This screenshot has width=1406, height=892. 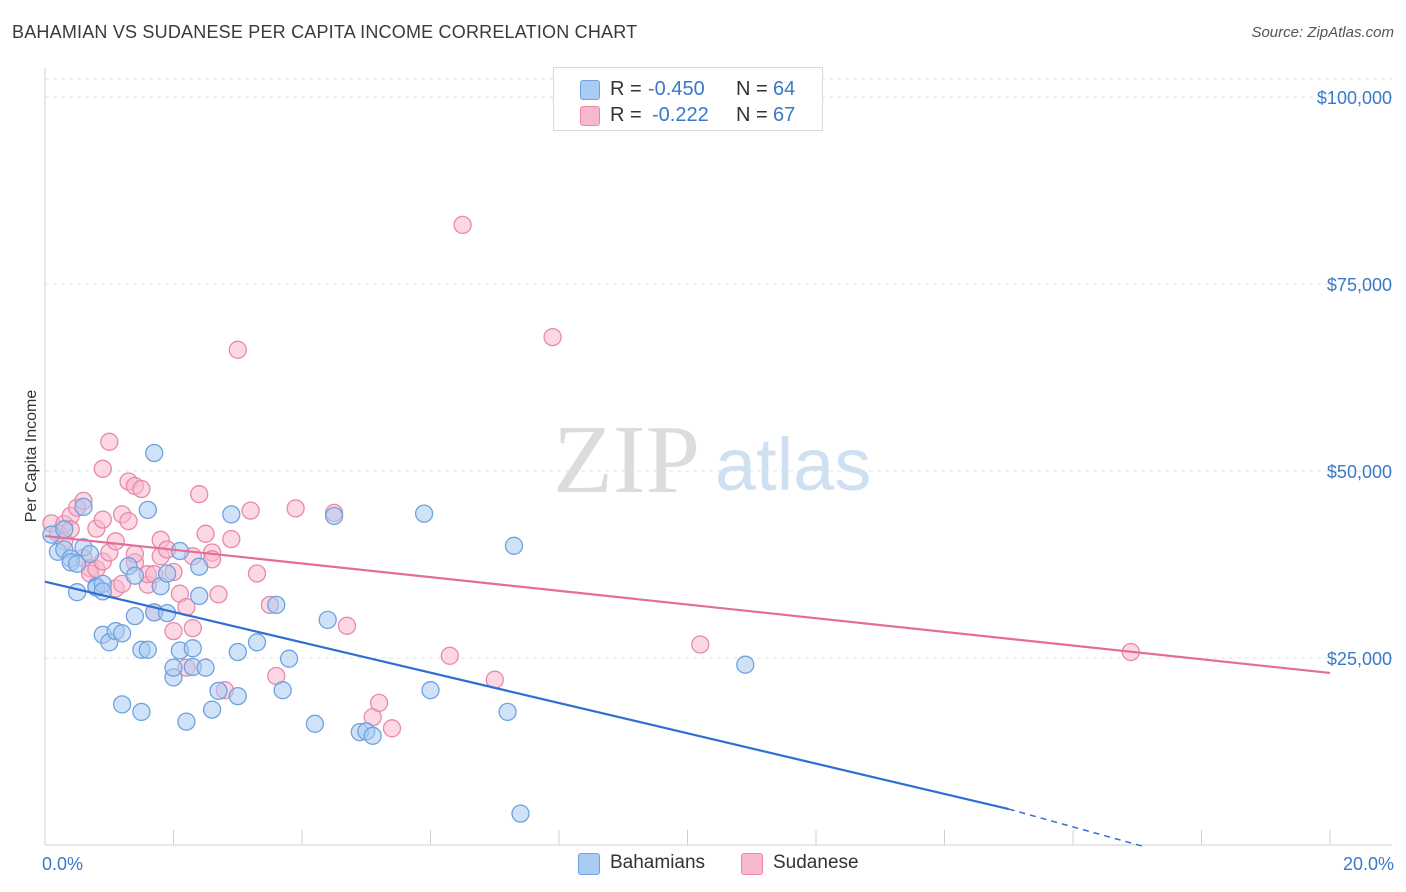 What do you see at coordinates (680, 115) in the screenshot?
I see `legend-r-value: -0.222` at bounding box center [680, 115].